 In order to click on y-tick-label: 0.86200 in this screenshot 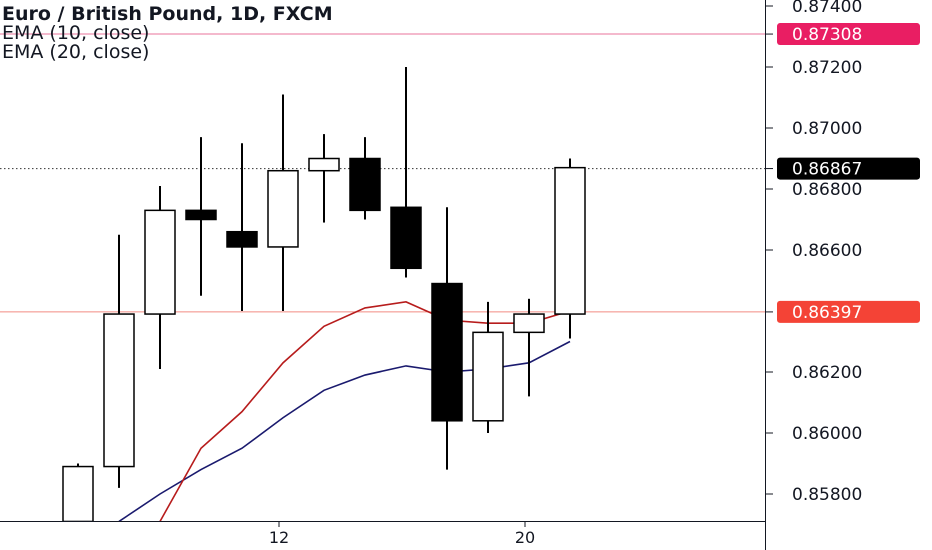, I will do `click(827, 373)`.